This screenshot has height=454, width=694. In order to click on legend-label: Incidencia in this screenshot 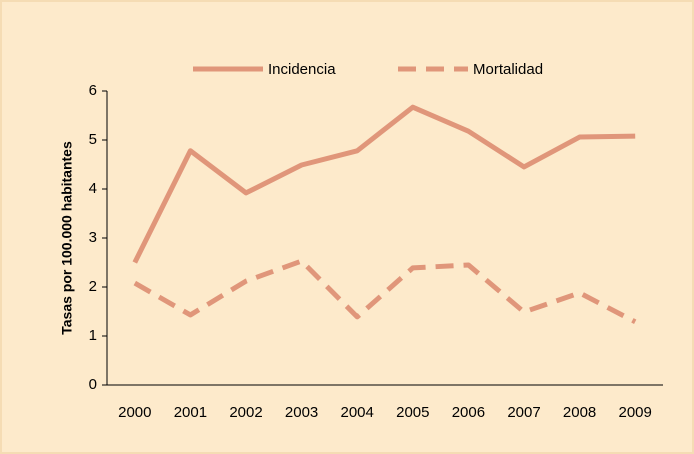, I will do `click(302, 69)`.